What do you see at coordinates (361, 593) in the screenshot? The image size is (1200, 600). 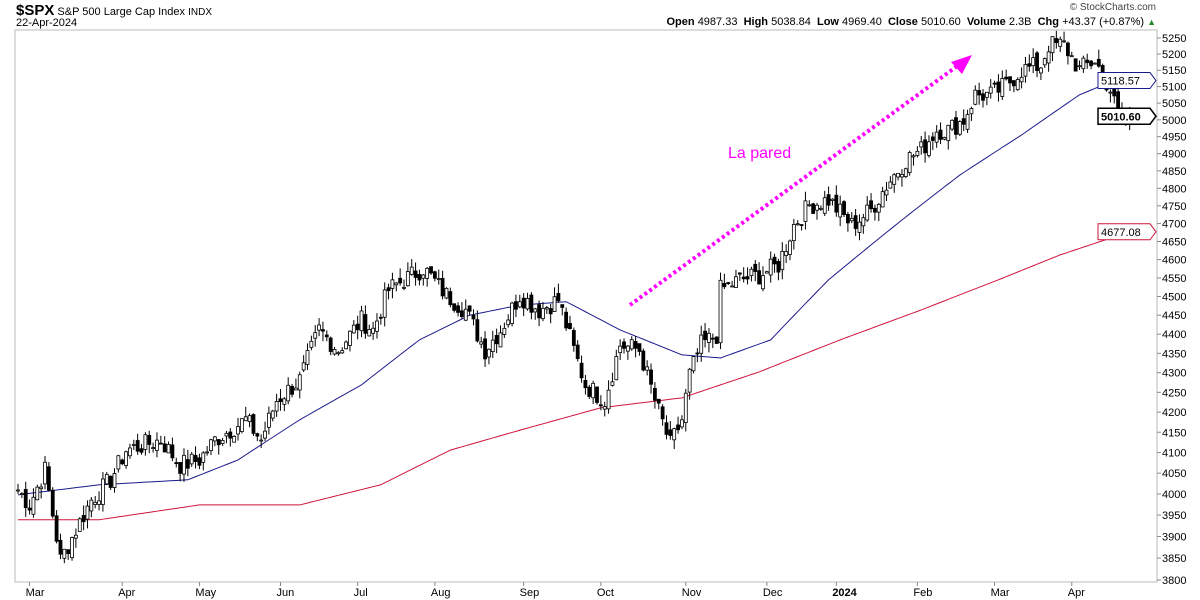 I see `x-tick-label: Jul` at bounding box center [361, 593].